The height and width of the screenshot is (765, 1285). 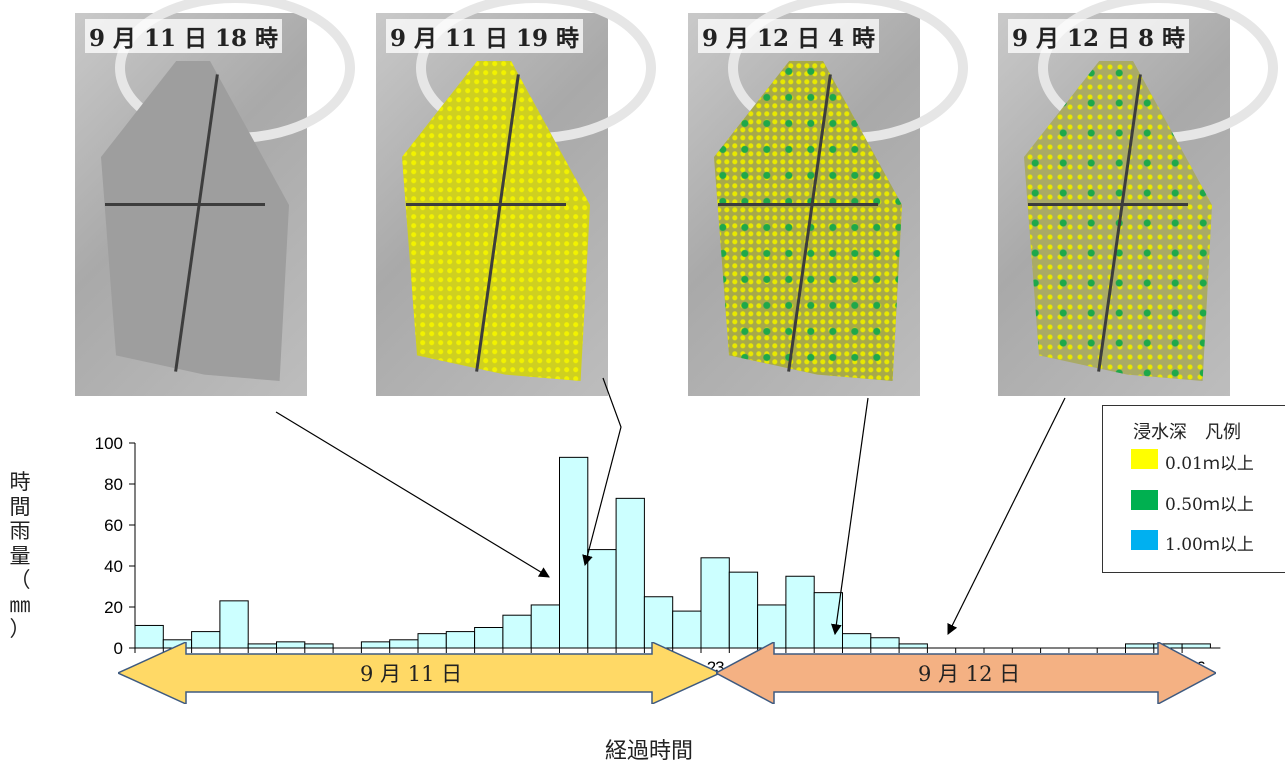 What do you see at coordinates (828, 198) in the screenshot?
I see `flood-map-3: 9 月 12 日 4 時` at bounding box center [828, 198].